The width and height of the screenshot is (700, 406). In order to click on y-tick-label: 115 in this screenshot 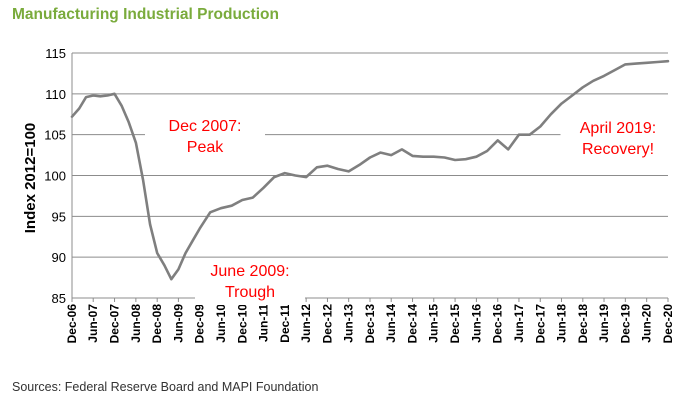, I will do `click(55, 53)`.